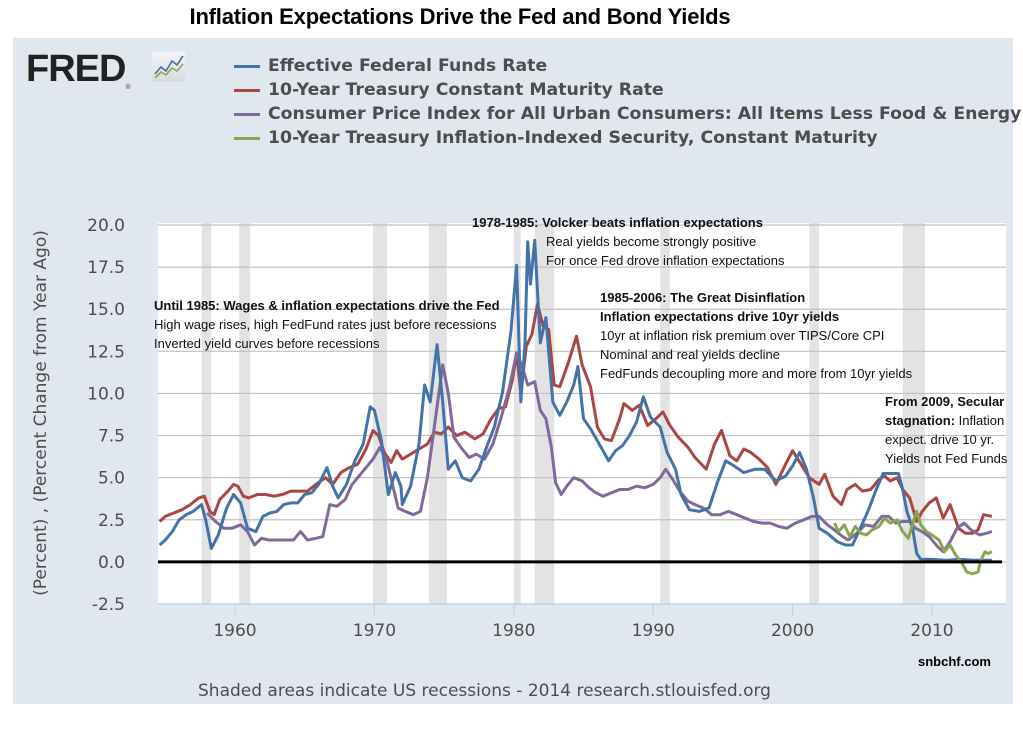 This screenshot has width=1023, height=732. I want to click on y-tick-label: 7.5, so click(111, 437).